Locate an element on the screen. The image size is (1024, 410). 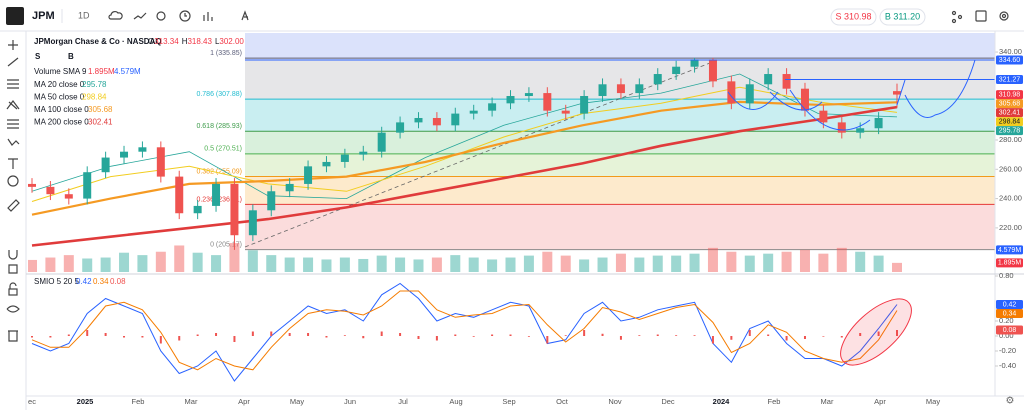
symbol: JPM is located at coordinates (43, 16).